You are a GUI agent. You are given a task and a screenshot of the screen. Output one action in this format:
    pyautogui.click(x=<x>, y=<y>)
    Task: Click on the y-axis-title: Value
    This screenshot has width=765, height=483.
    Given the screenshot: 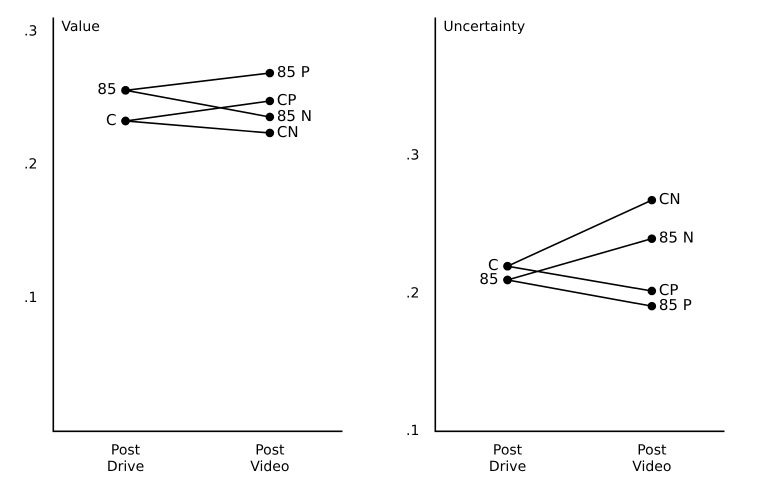 What is the action you would take?
    pyautogui.click(x=80, y=27)
    